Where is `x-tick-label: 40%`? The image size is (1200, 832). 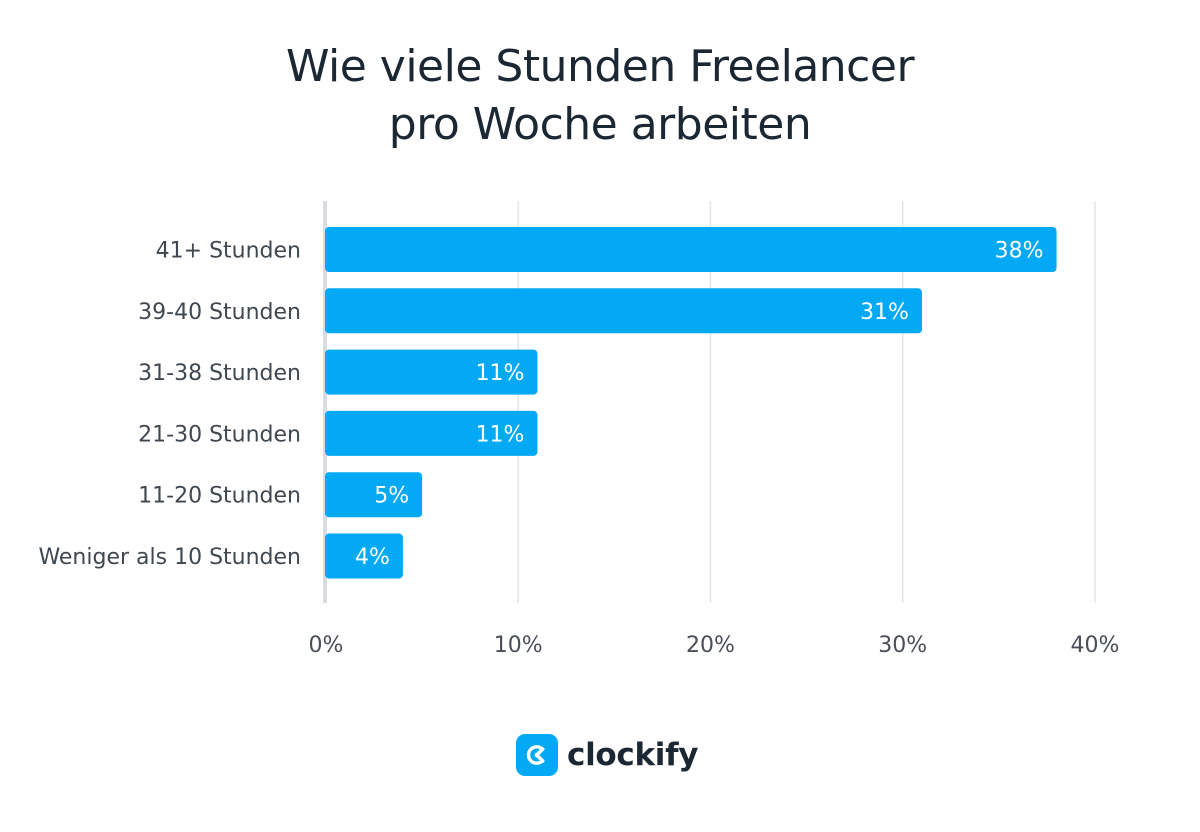 x-tick-label: 40% is located at coordinates (1095, 645).